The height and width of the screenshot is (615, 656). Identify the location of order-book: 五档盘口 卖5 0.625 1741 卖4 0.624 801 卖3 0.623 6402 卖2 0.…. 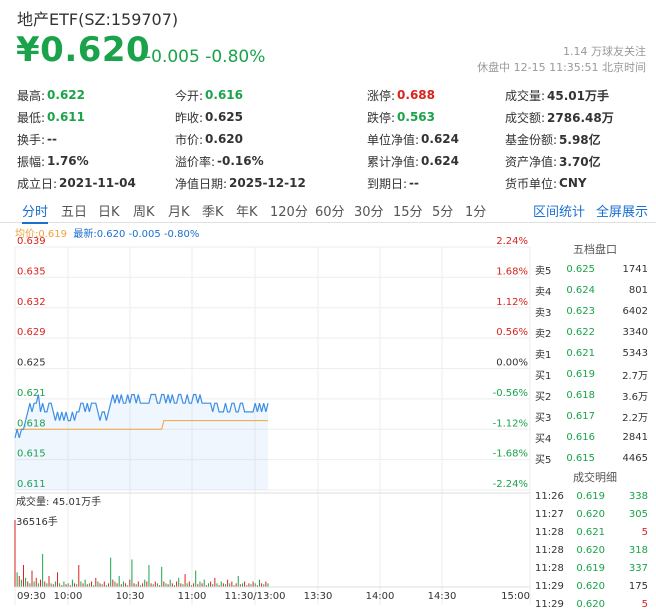
(595, 427).